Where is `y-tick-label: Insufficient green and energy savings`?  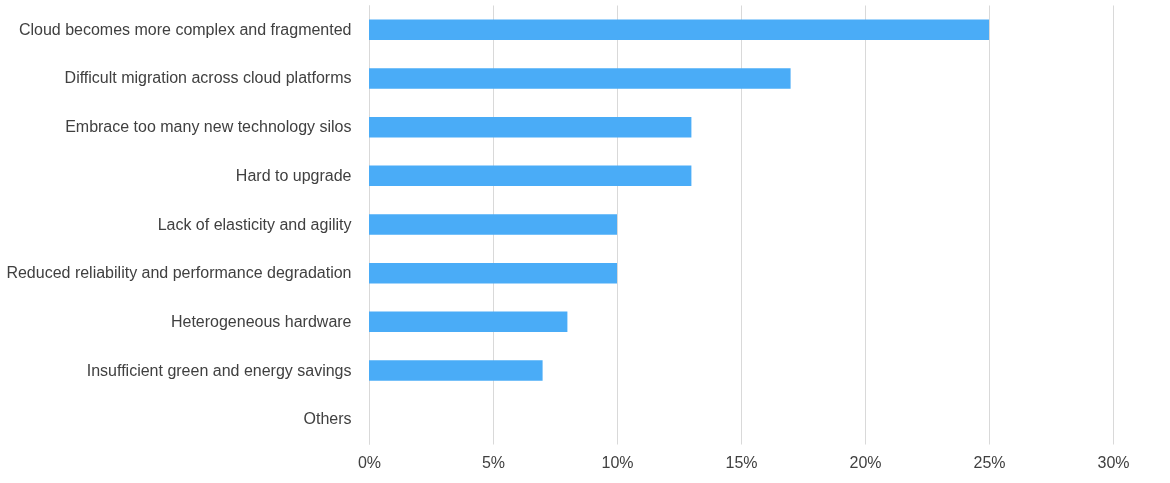
y-tick-label: Insufficient green and energy savings is located at coordinates (219, 370).